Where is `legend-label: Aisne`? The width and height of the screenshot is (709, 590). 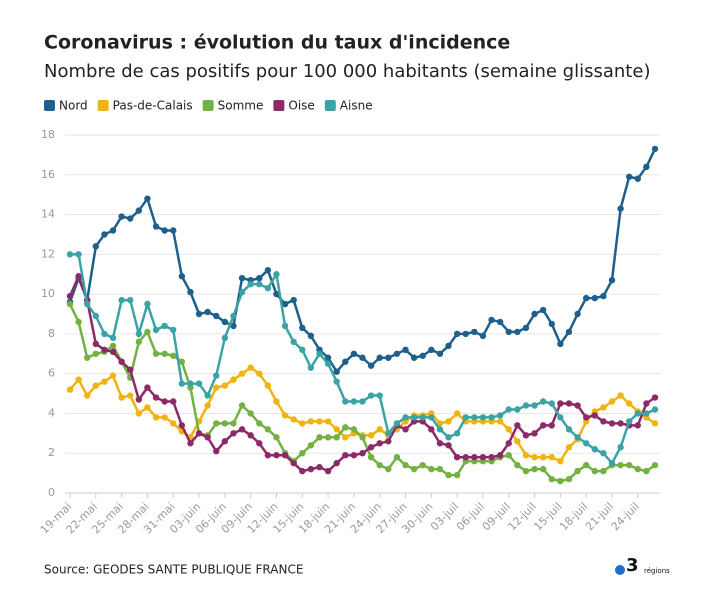 legend-label: Aisne is located at coordinates (356, 106).